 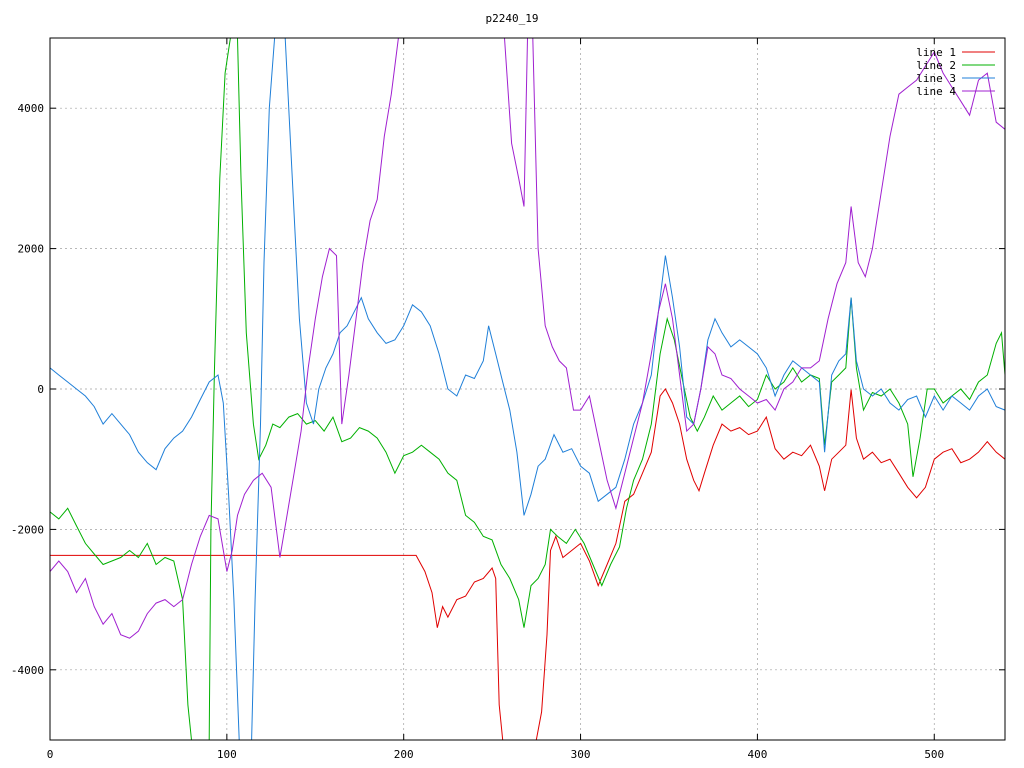 I want to click on y-tick-label: -4000, so click(x=27, y=670).